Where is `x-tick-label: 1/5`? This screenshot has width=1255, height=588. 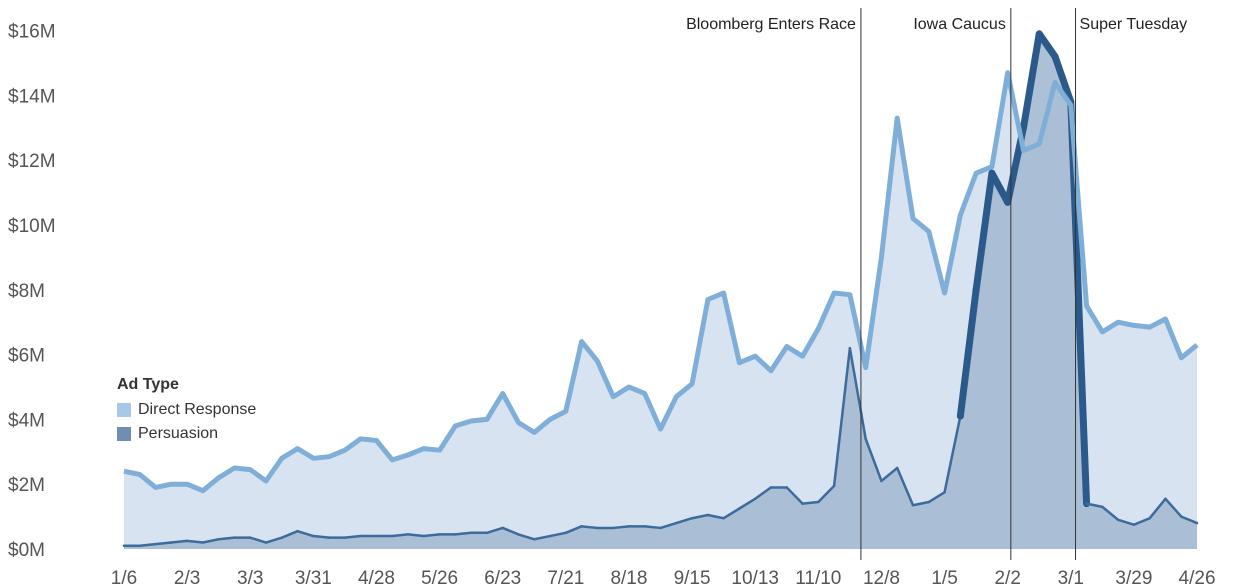 x-tick-label: 1/5 is located at coordinates (944, 578).